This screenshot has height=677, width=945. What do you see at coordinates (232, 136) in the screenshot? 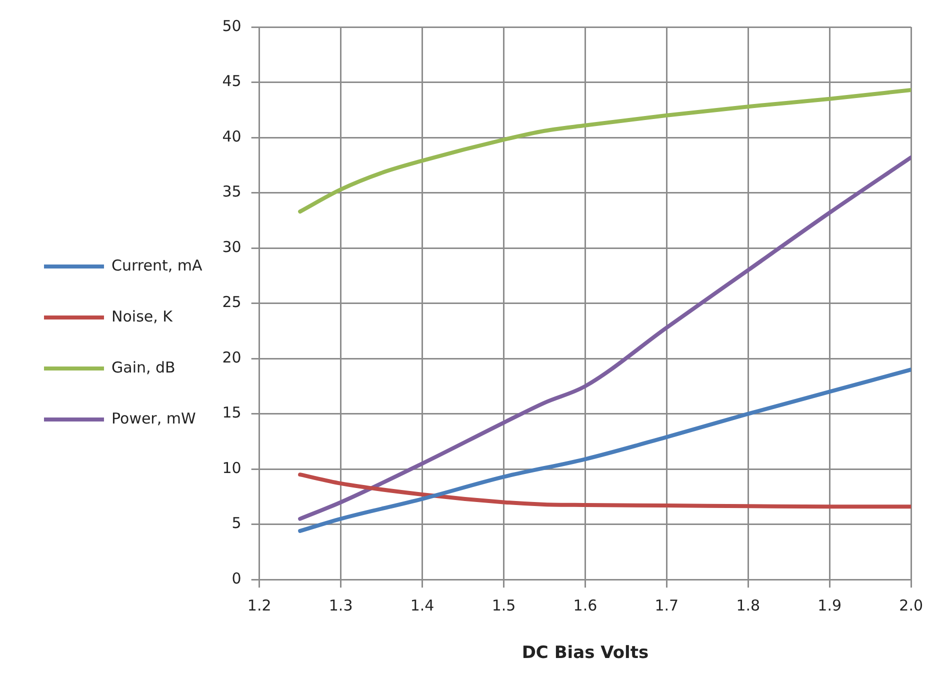
I see `y-tick-label: 40` at bounding box center [232, 136].